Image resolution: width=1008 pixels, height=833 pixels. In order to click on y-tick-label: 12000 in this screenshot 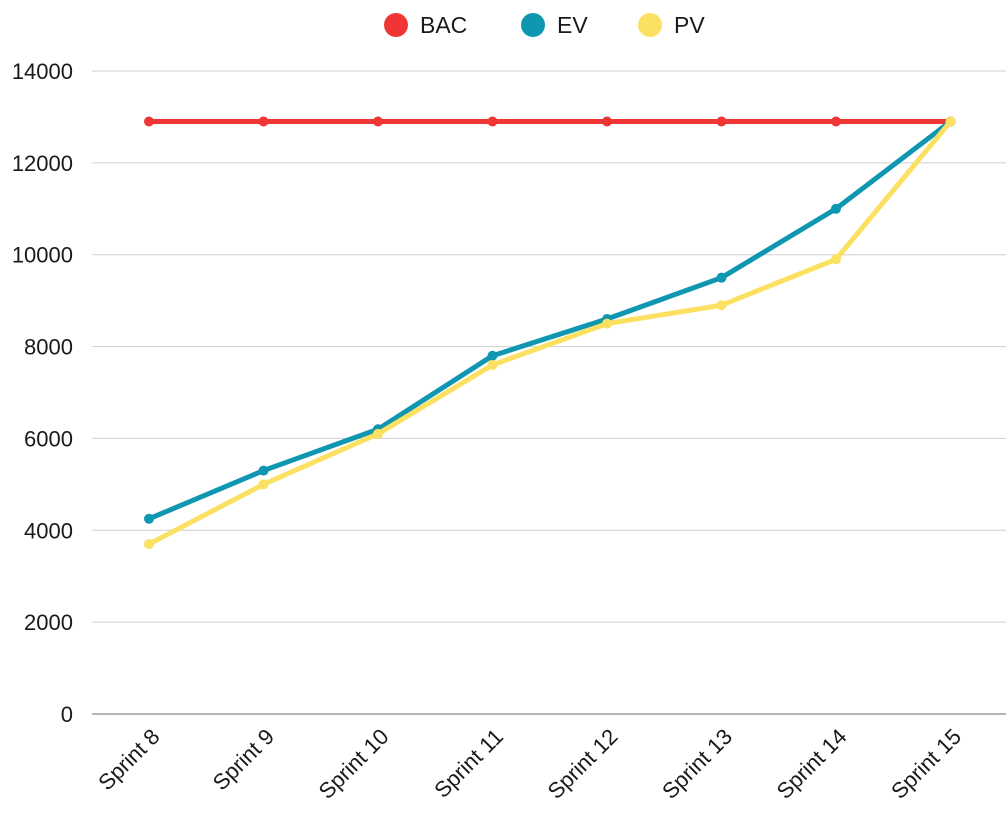, I will do `click(42, 163)`.